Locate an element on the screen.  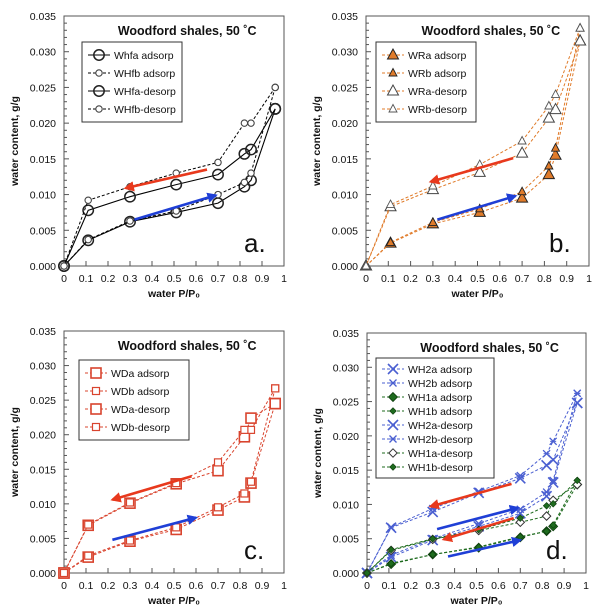
legend-item: WRa adsorp is located at coordinates (424, 54).